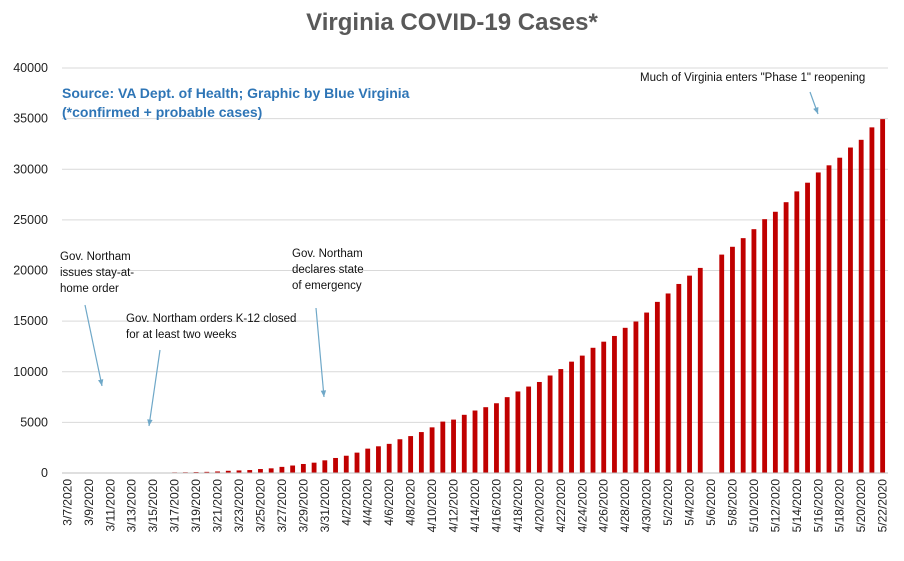 The image size is (904, 561). What do you see at coordinates (327, 286) in the screenshot?
I see `annotation-text: of emergency` at bounding box center [327, 286].